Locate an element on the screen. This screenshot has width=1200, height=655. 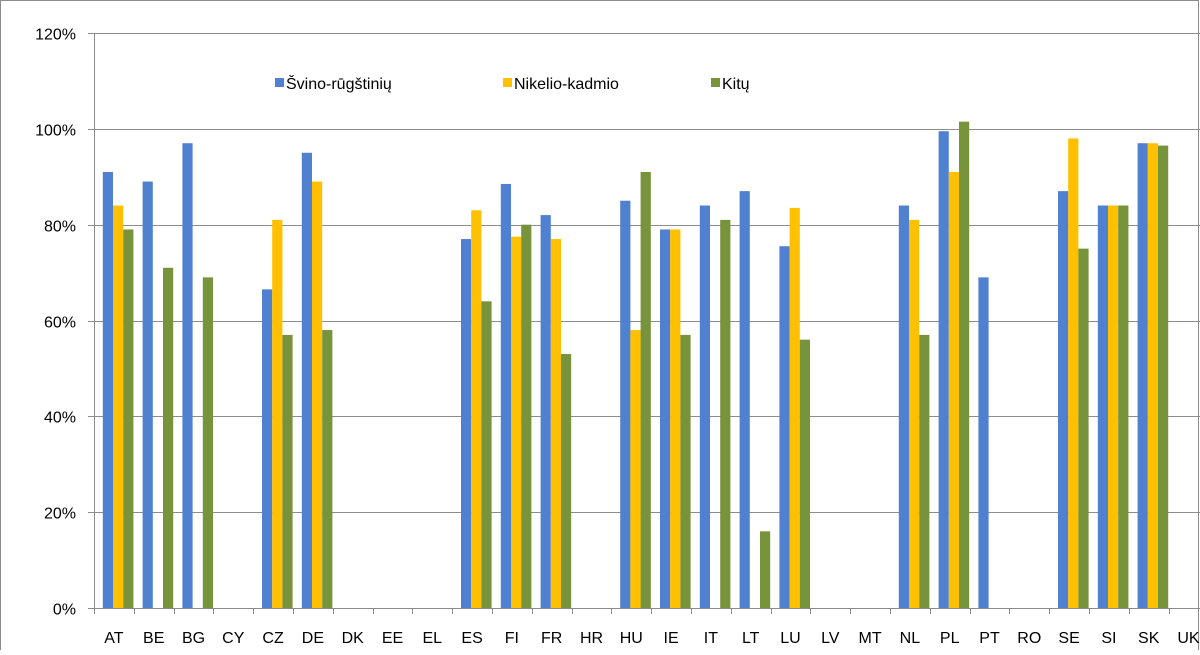
y-tick-label: 0% is located at coordinates (64, 610).